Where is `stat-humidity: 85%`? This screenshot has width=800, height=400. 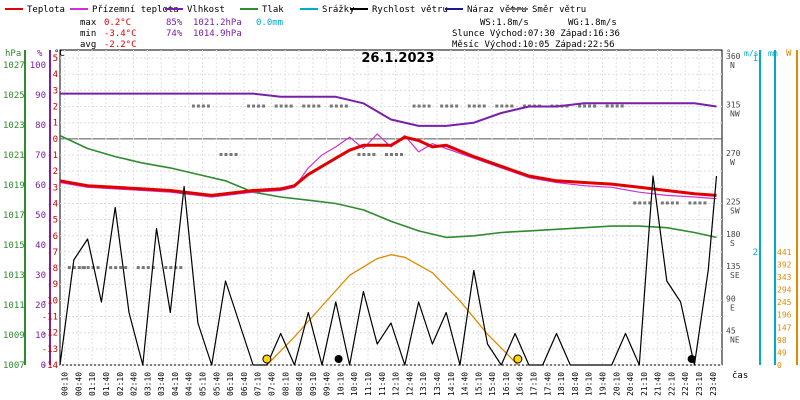 stat-humidity: 85% is located at coordinates (174, 23).